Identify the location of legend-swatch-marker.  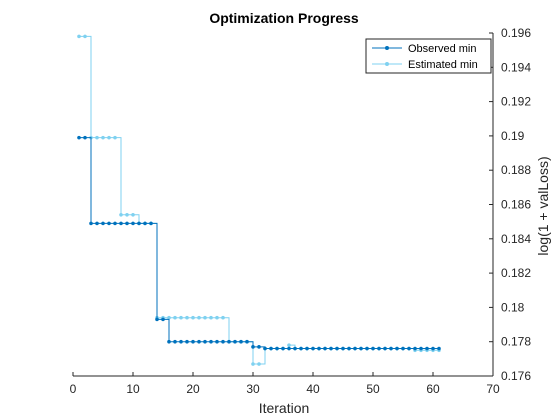
(387, 64).